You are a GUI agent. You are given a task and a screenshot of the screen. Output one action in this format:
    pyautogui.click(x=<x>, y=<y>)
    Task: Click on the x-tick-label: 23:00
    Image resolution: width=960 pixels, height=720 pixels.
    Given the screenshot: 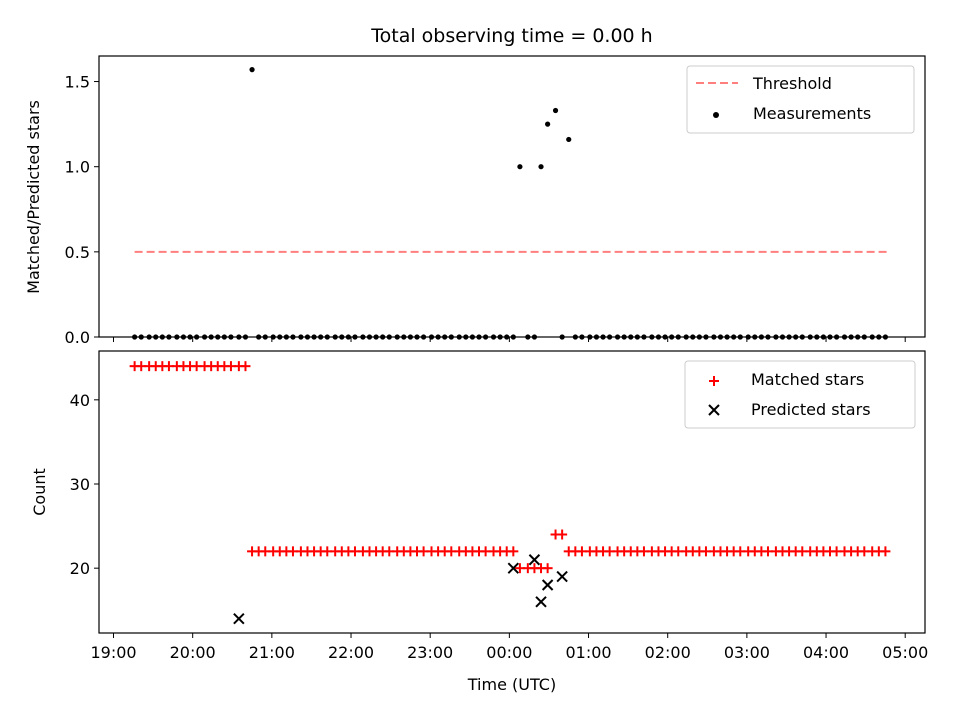 What is the action you would take?
    pyautogui.click(x=430, y=652)
    